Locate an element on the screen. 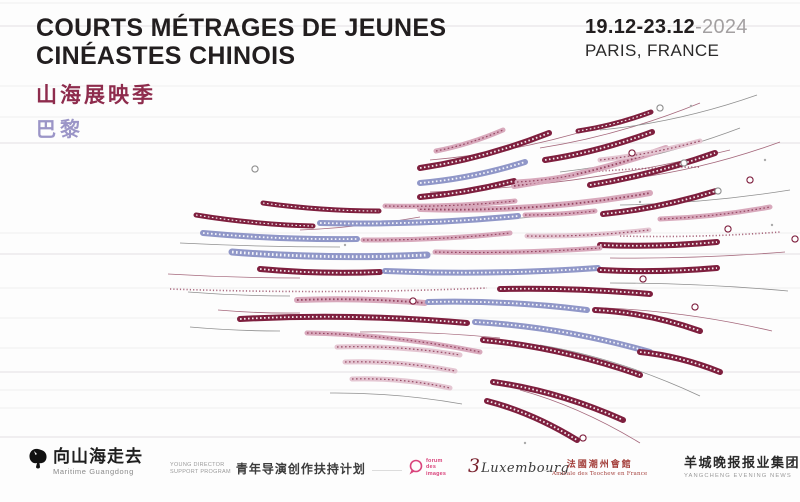 The height and width of the screenshot is (502, 800). logo-maritime-guangdong: 向山海走去 Maritime Guangdong is located at coordinates (85, 462).